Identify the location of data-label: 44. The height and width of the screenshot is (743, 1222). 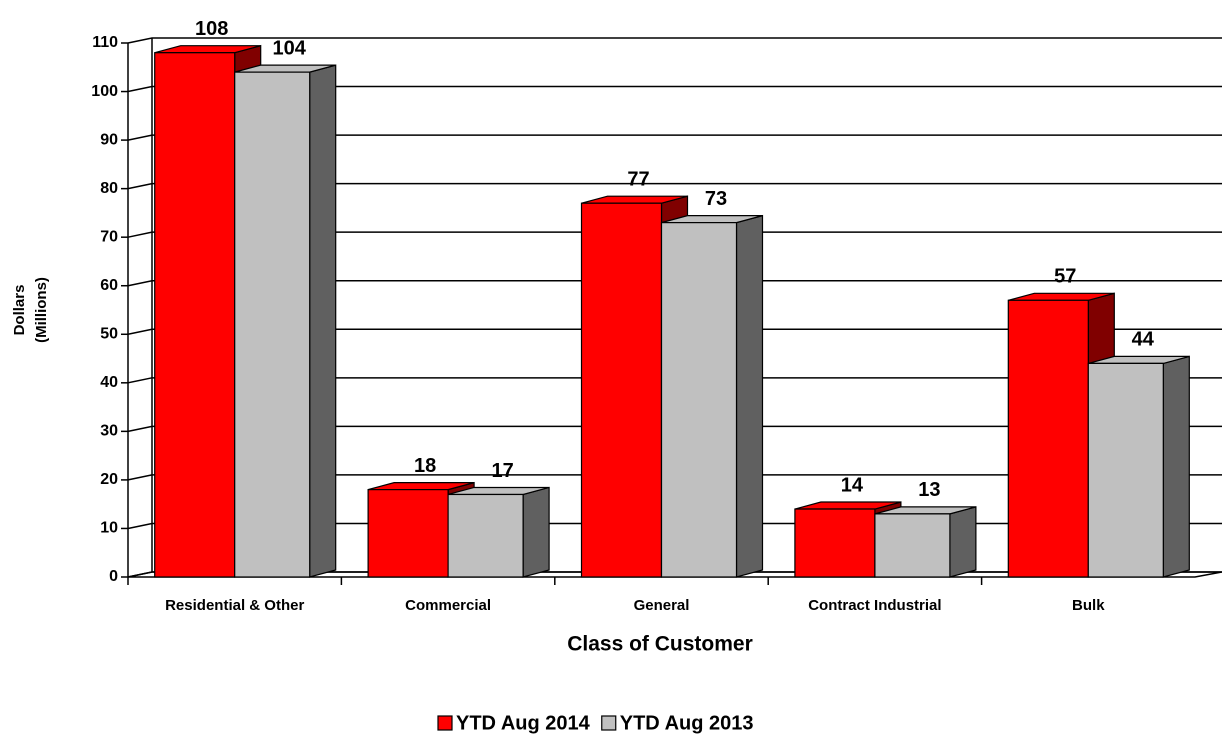
(1143, 340).